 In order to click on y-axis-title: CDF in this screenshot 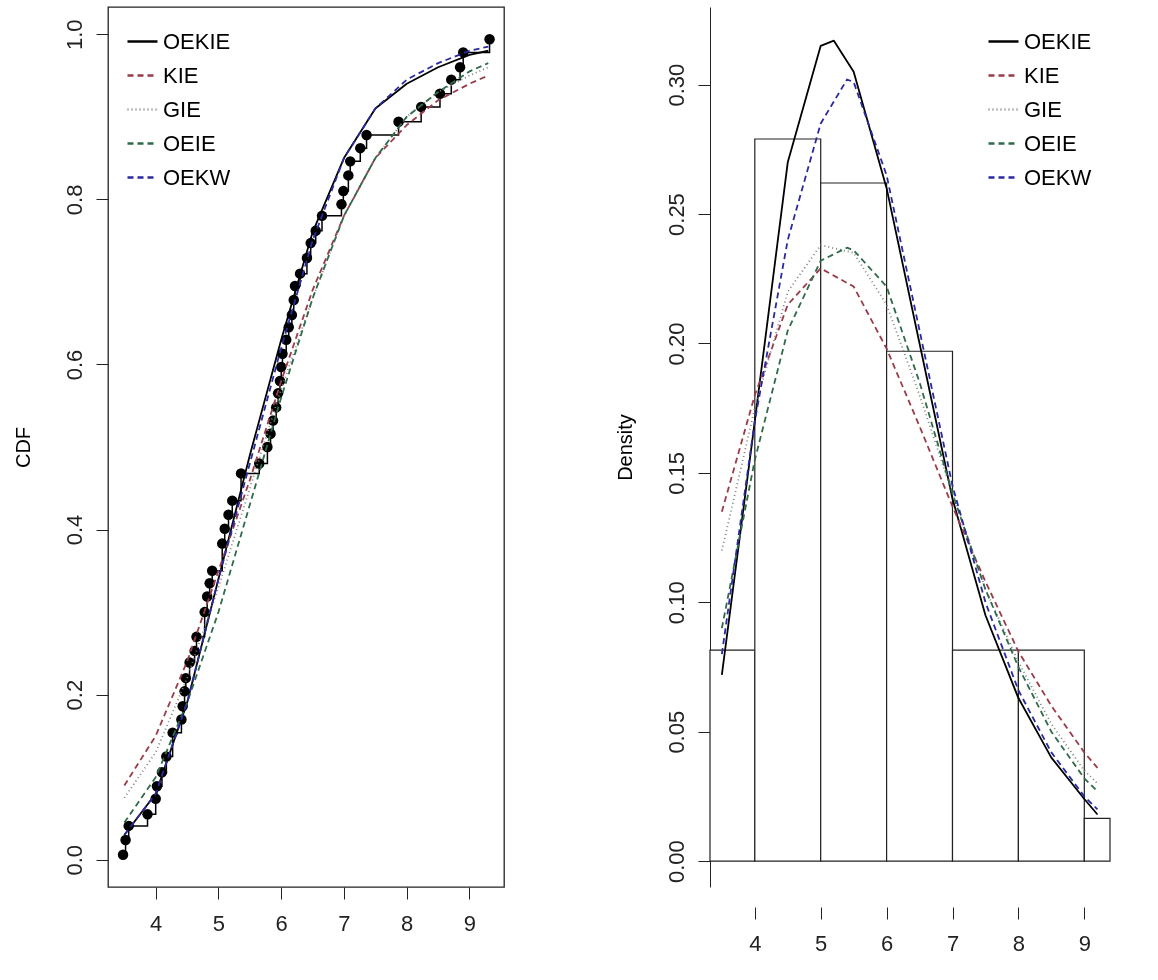, I will do `click(22, 447)`.